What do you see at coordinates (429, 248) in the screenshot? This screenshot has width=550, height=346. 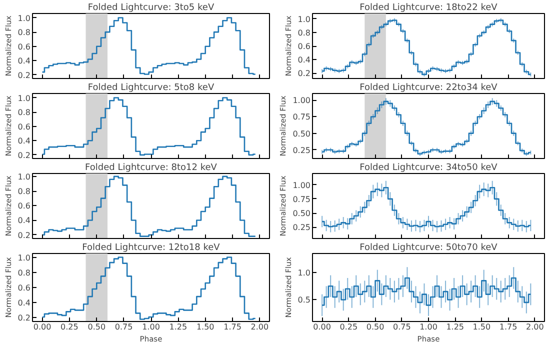 I see `chart-title: Folded Lightcurve: 50to70 keV` at bounding box center [429, 248].